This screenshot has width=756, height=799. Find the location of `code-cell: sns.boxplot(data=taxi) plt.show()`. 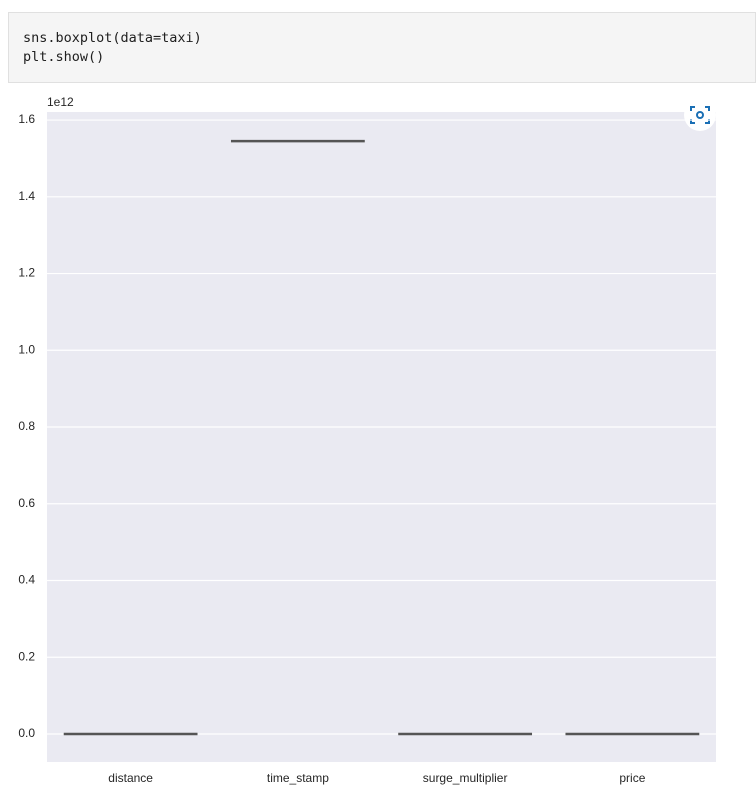

code-cell: sns.boxplot(data=taxi) plt.show() is located at coordinates (382, 47).